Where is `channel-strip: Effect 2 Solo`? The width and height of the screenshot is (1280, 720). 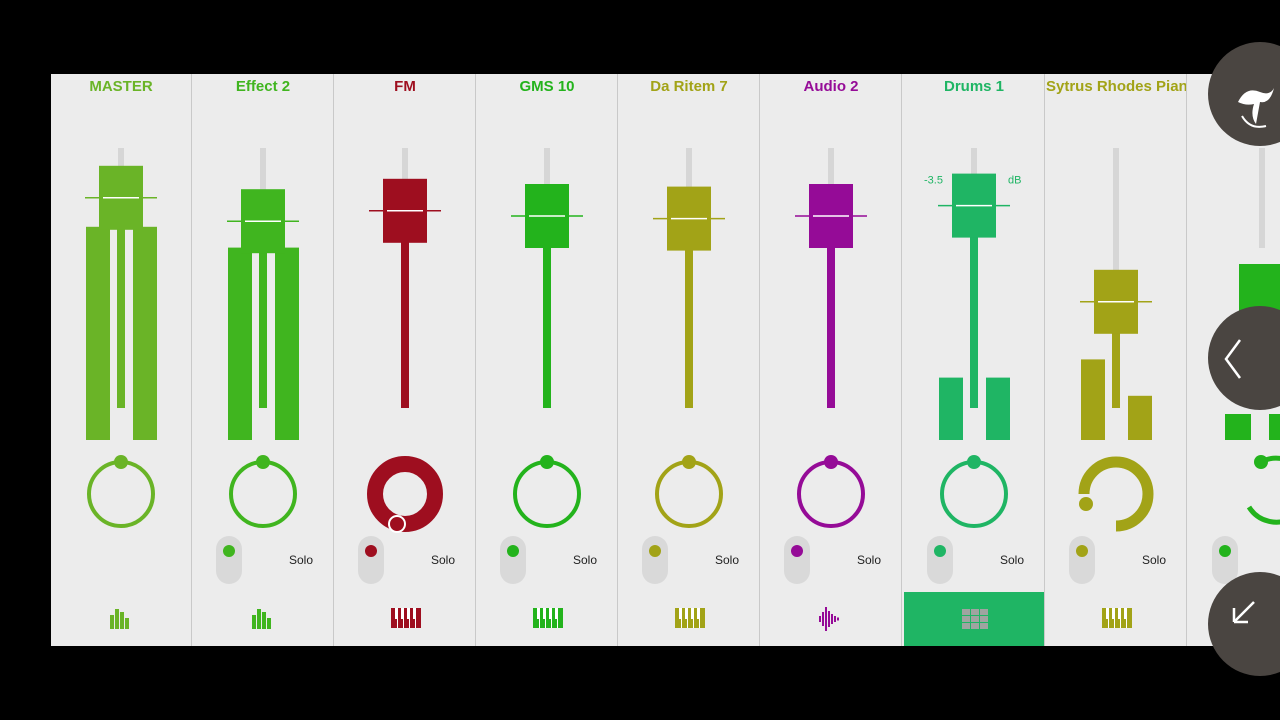
channel-strip: Effect 2 Solo is located at coordinates (263, 360).